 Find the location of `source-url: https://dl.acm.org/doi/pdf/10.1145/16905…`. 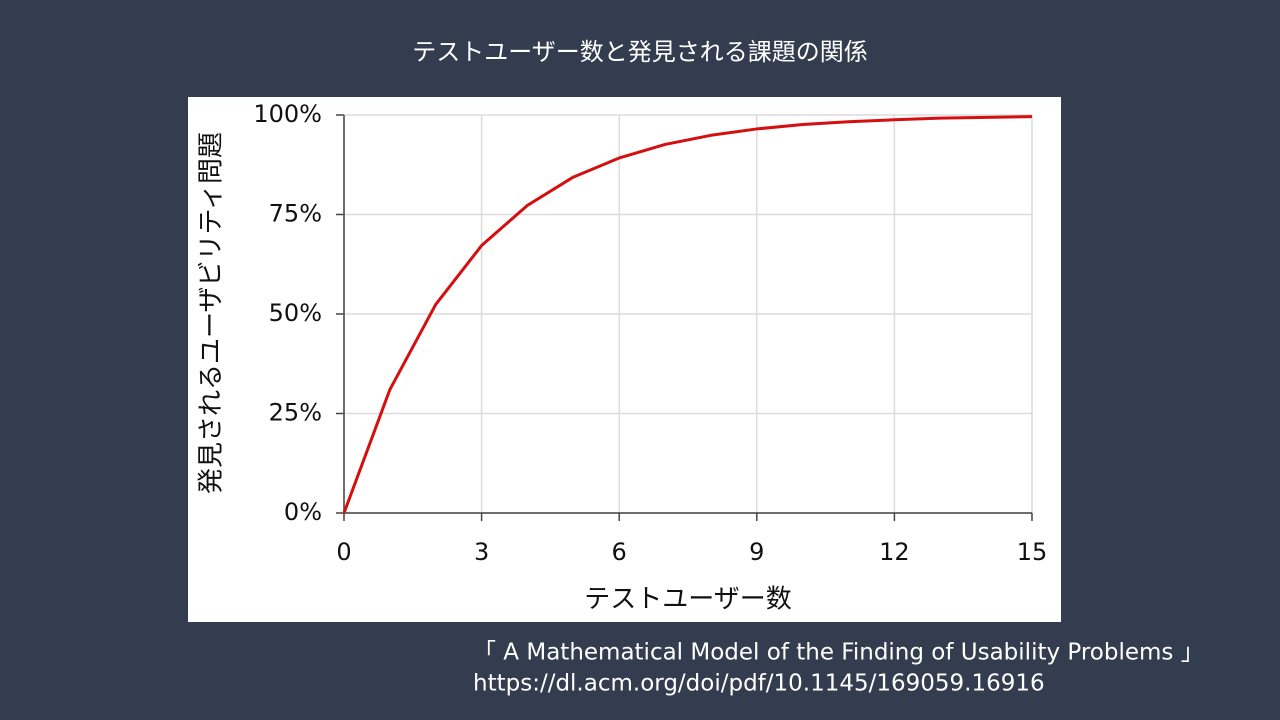

source-url: https://dl.acm.org/doi/pdf/10.1145/16905… is located at coordinates (759, 684).